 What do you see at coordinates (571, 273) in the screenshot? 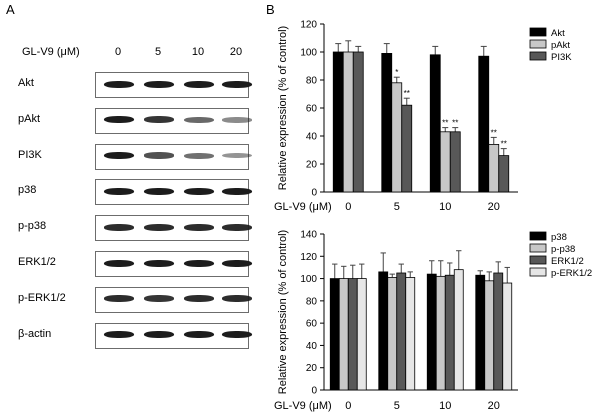
I see `legend-label: p-ERK1/2` at bounding box center [571, 273].